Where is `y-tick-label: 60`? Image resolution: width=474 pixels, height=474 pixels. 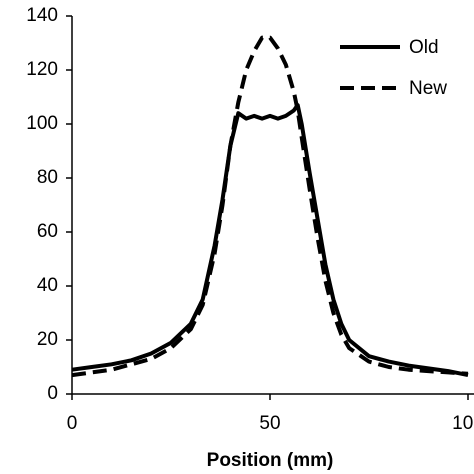
y-tick-label: 60 is located at coordinates (47, 231).